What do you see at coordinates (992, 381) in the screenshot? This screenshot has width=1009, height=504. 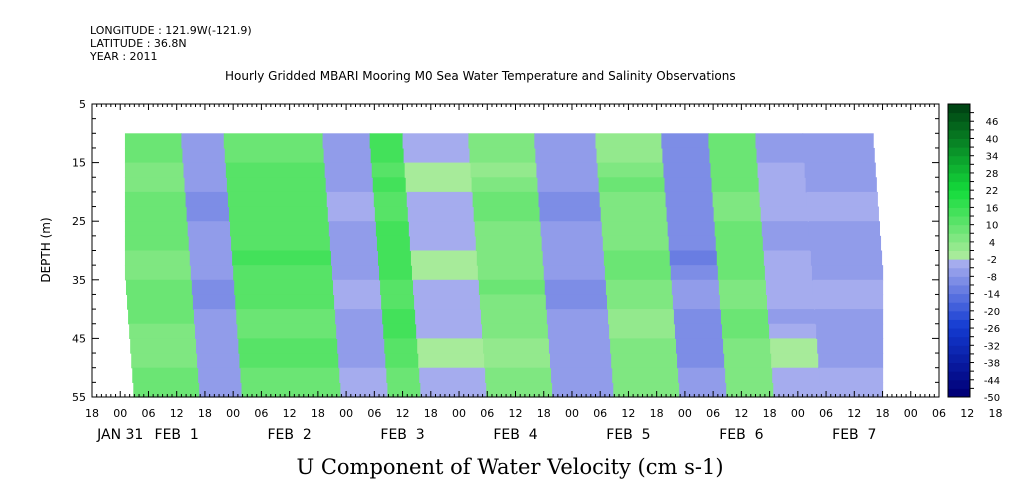 I see `colorbar-label: -44` at bounding box center [992, 381].